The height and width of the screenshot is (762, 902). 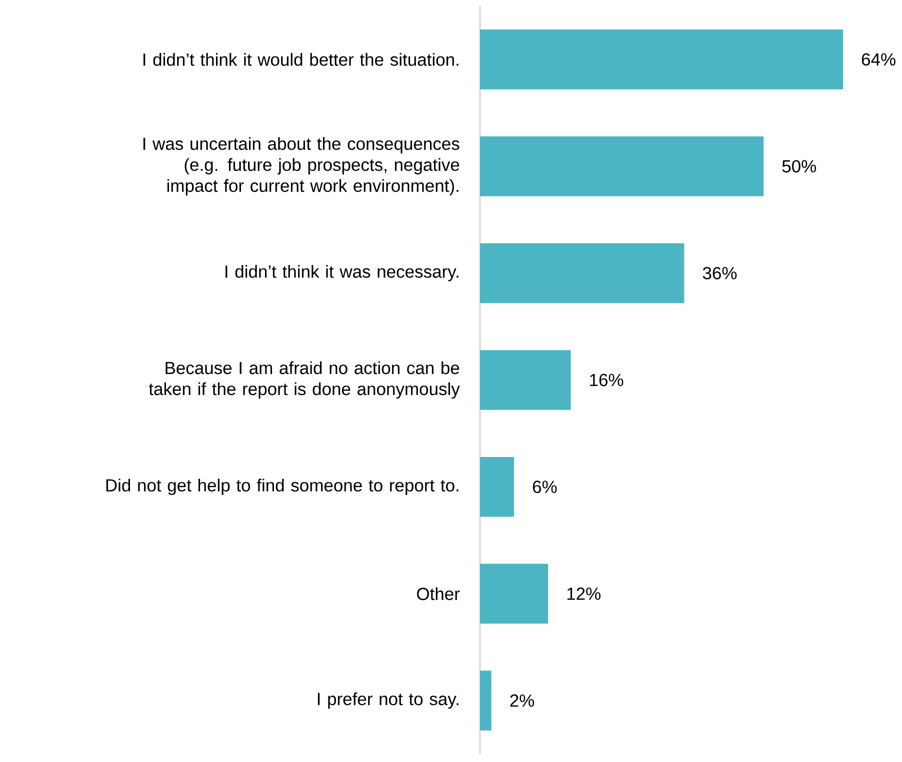 What do you see at coordinates (607, 380) in the screenshot?
I see `data-label: 16%` at bounding box center [607, 380].